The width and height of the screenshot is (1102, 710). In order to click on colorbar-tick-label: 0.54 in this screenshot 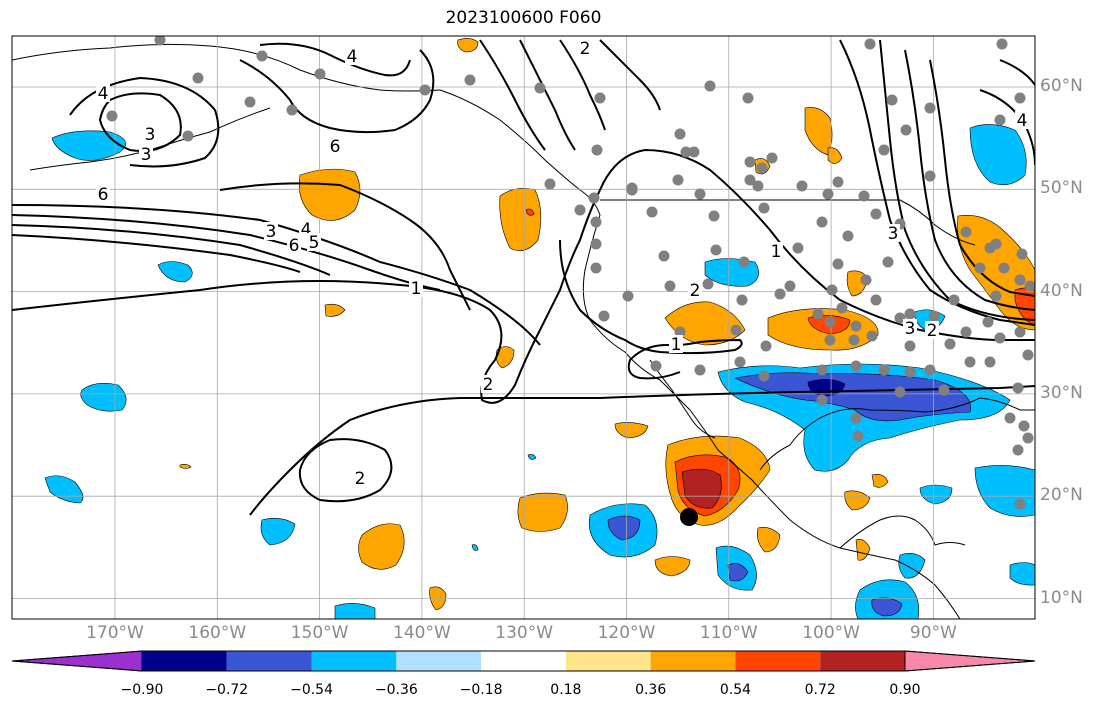, I will do `click(735, 690)`.